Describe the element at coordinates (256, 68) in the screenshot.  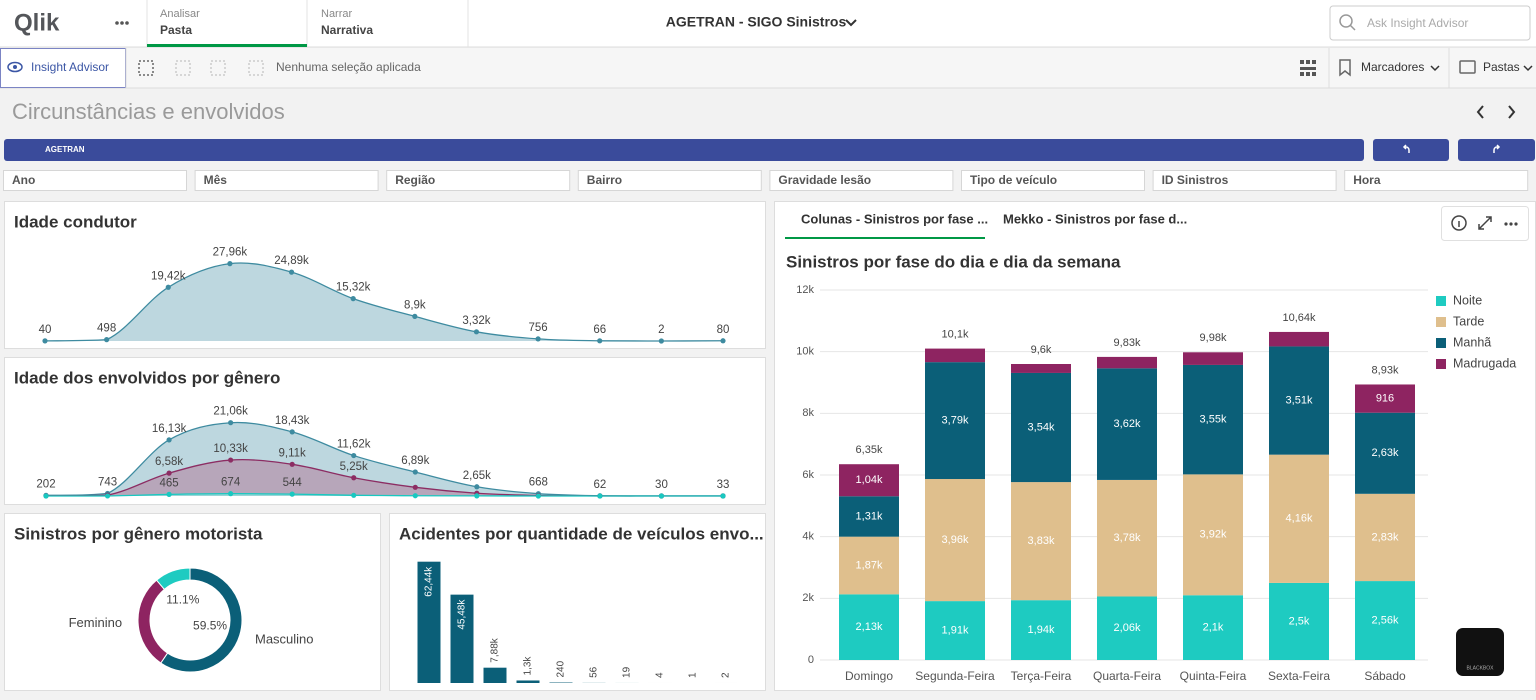
I see `clear-icon` at that location.